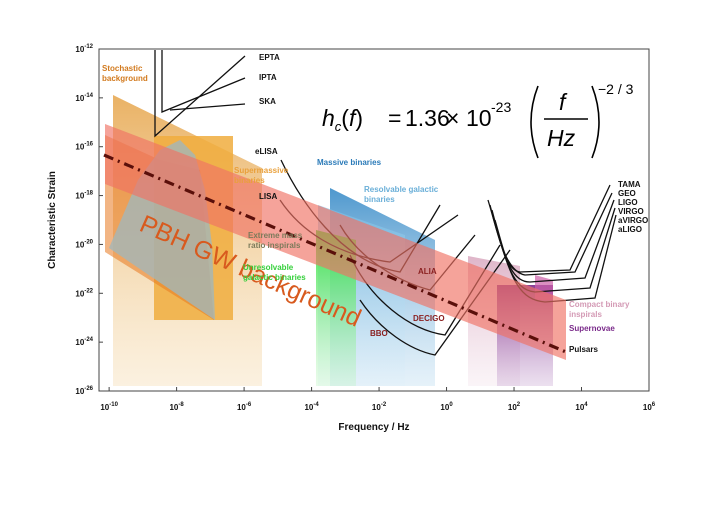 This screenshot has height=506, width=708. I want to click on x-tick-label: 10⁻⁶, so click(244, 407).